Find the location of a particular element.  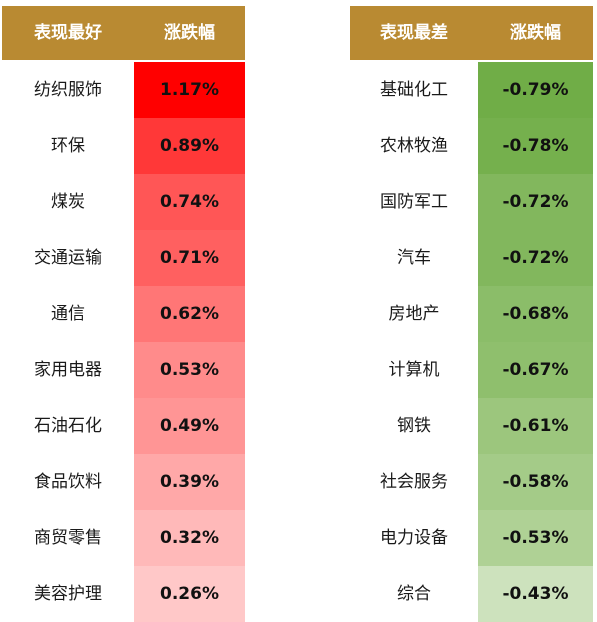

worst-sector-label: 农林牧渔 is located at coordinates (414, 146).